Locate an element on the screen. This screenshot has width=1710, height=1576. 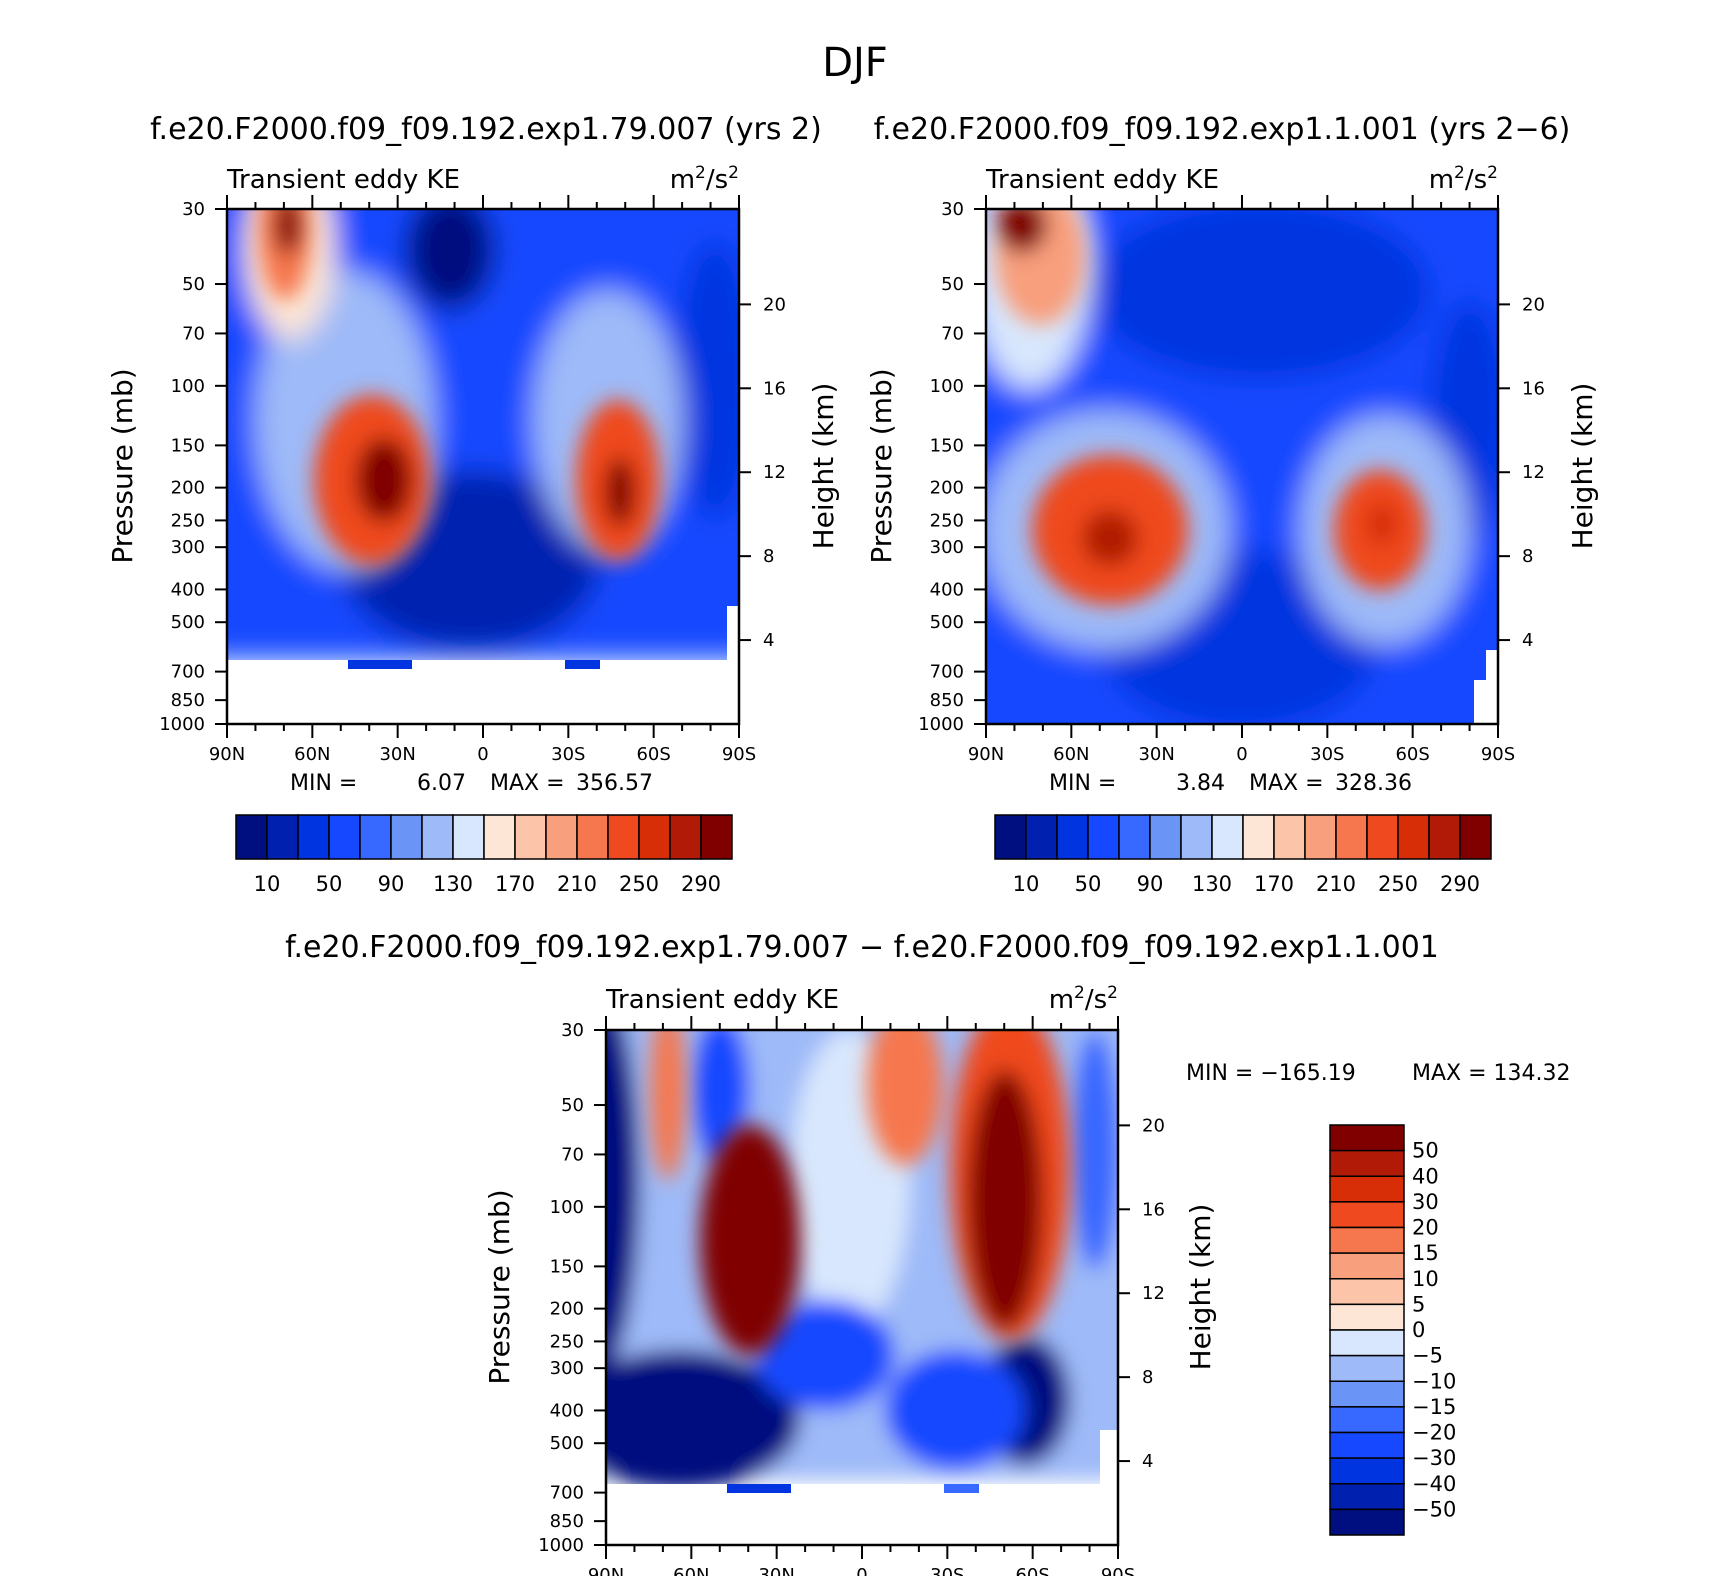
panel1-variable: Transient eddy KE is located at coordinates (343, 180).